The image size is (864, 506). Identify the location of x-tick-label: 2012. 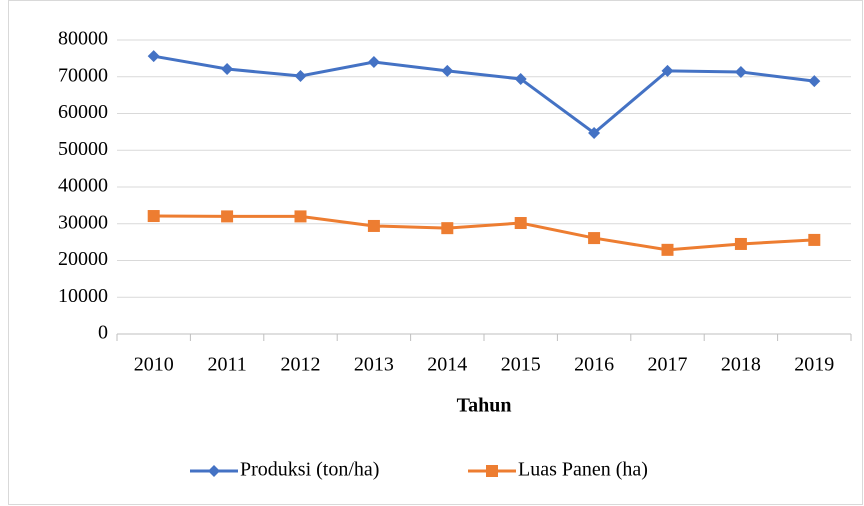
(301, 365).